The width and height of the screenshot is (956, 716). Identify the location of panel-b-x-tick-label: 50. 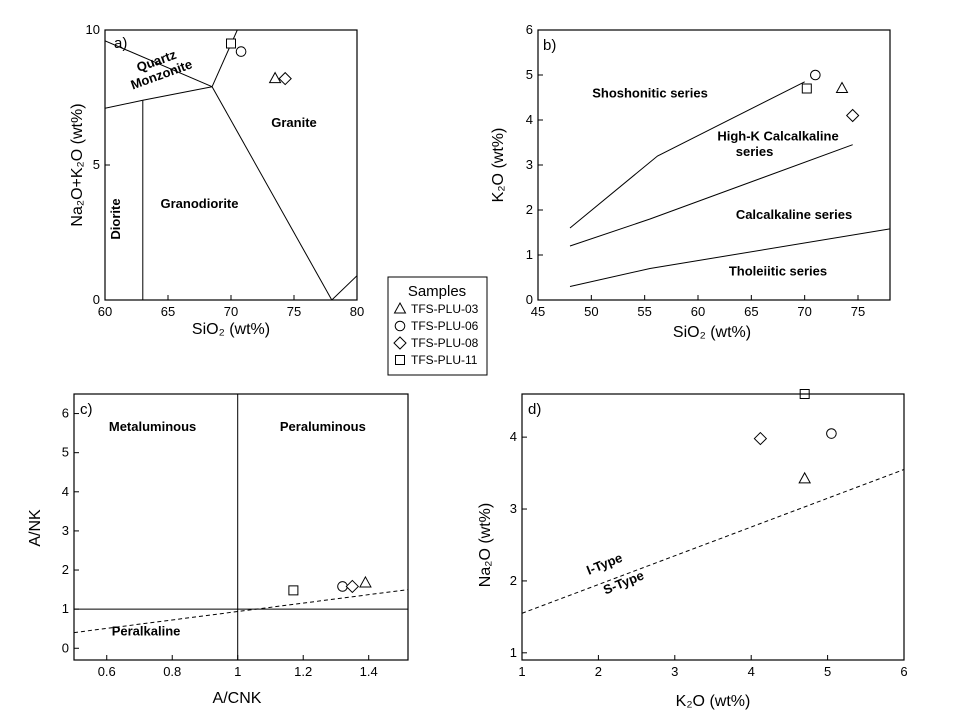
(591, 311).